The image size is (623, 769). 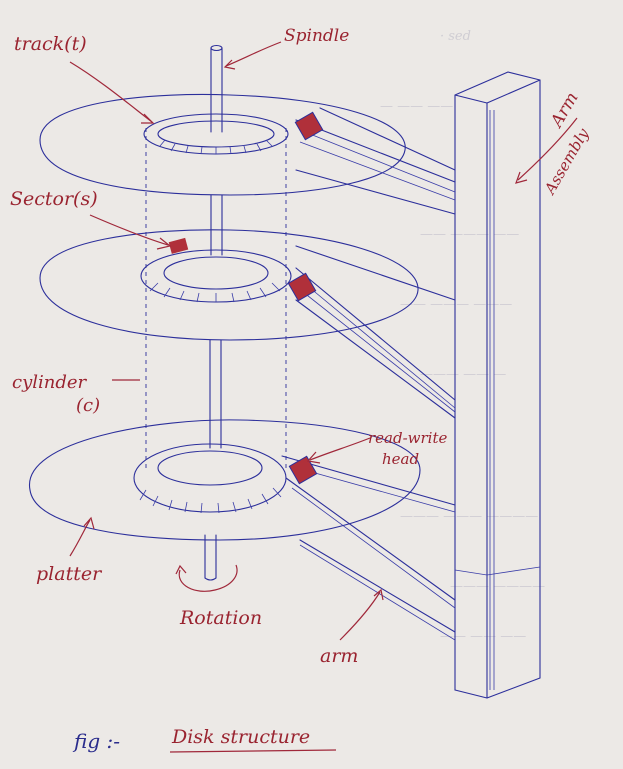 What do you see at coordinates (497, 385) in the screenshot?
I see `arm-assembly-column` at bounding box center [497, 385].